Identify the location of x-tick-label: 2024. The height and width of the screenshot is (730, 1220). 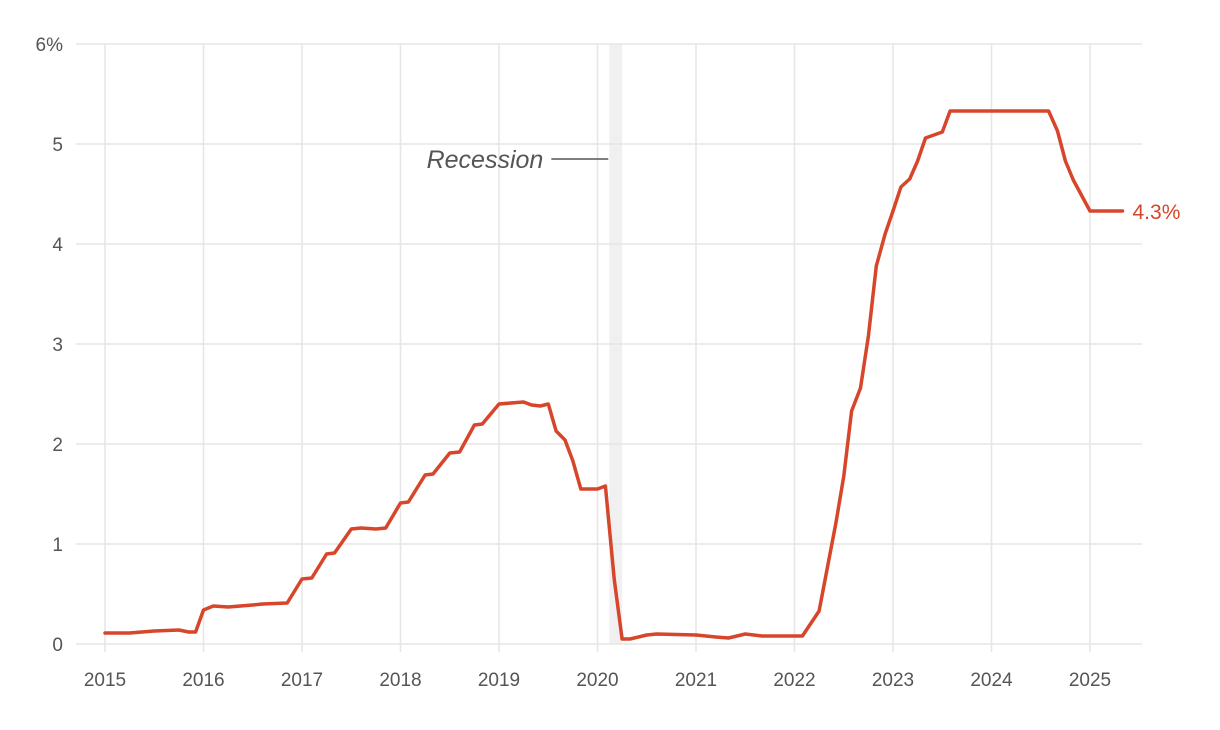
(991, 680).